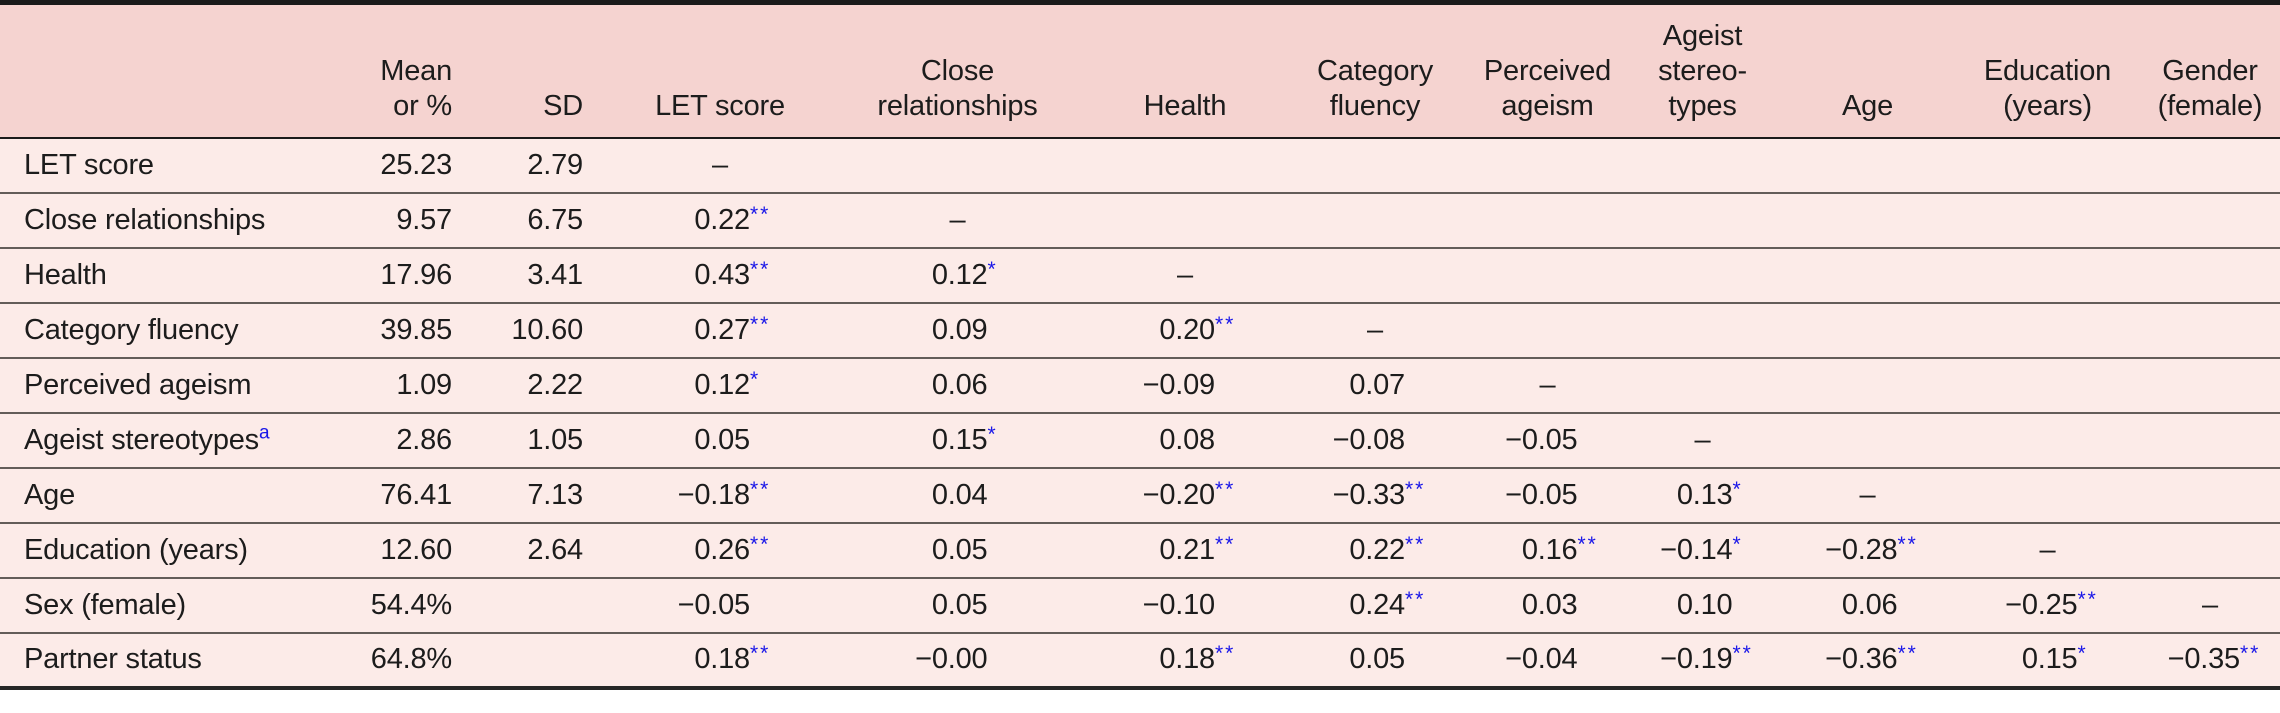 Image resolution: width=2280 pixels, height=713 pixels. What do you see at coordinates (1375, 439) in the screenshot?
I see `correlation-cell: −0.08` at bounding box center [1375, 439].